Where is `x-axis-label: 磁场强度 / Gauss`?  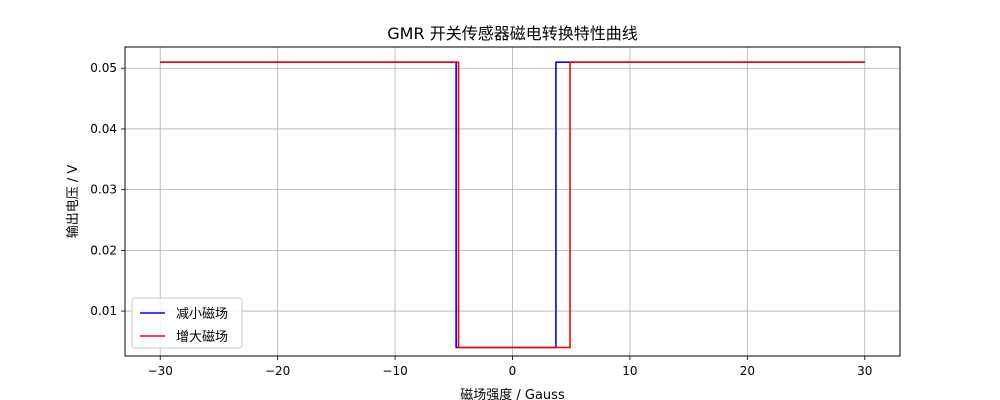
x-axis-label: 磁场强度 / Gauss is located at coordinates (512, 393).